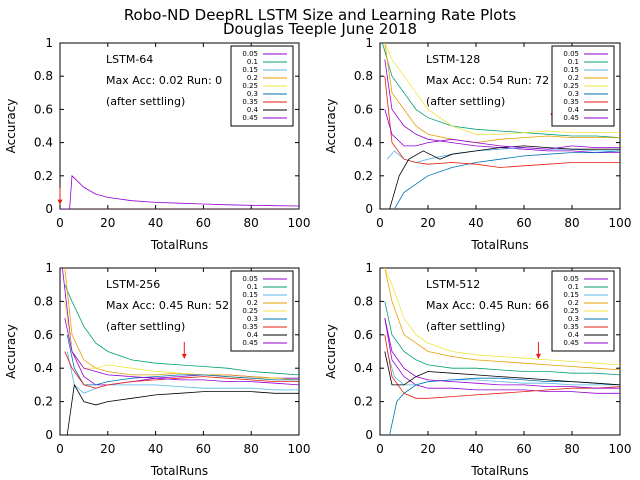 This screenshot has width=640, height=480. I want to click on annotation-1: LSTM-128, so click(453, 59).